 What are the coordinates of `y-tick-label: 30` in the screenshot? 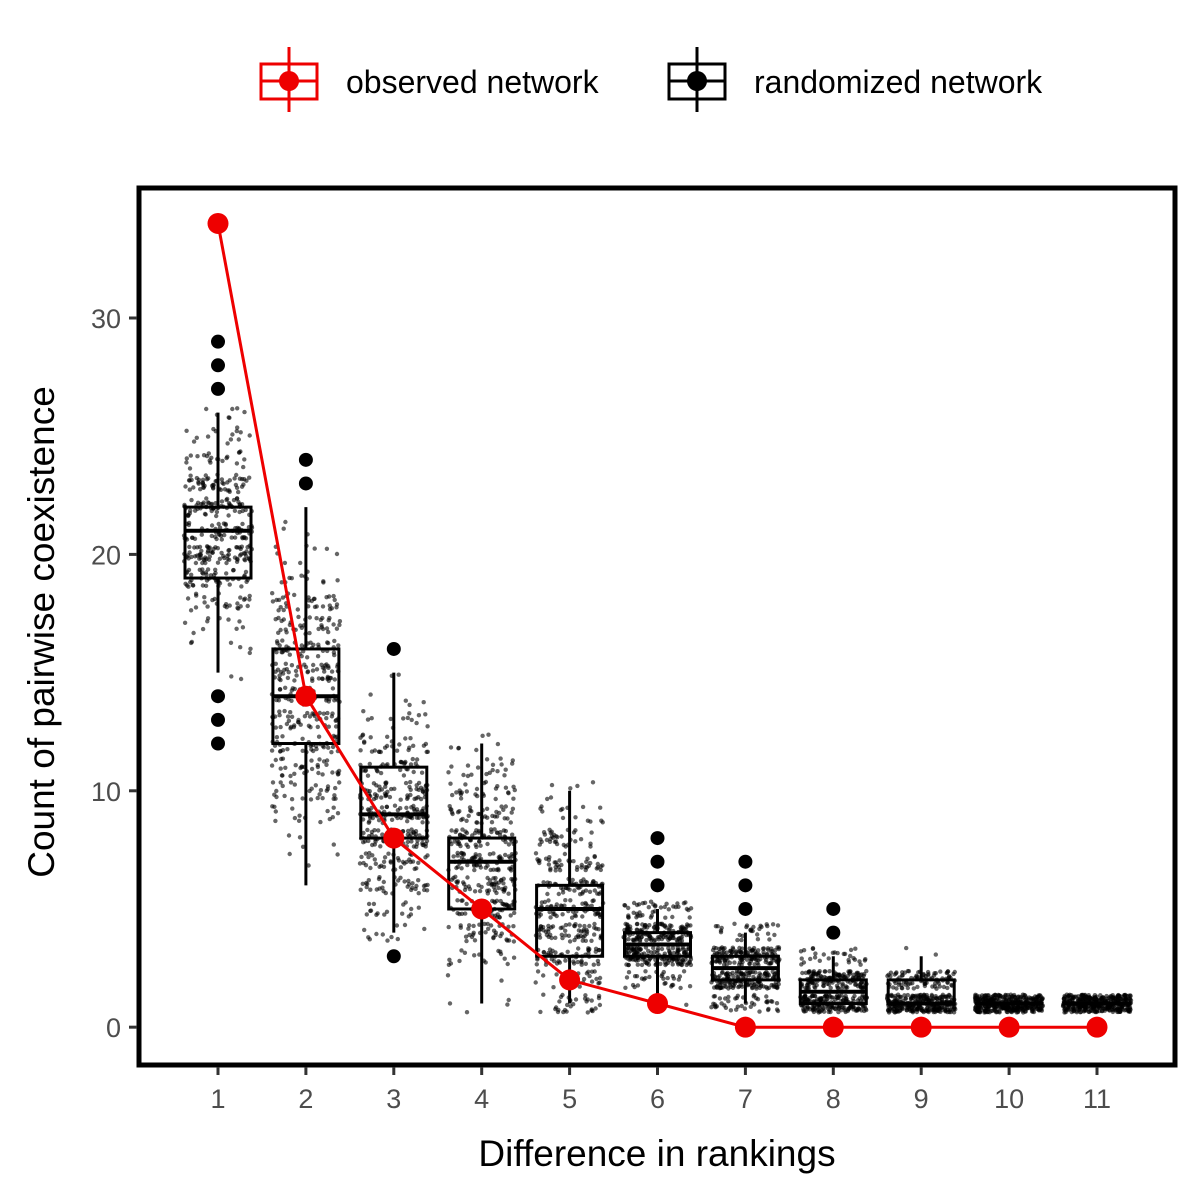 It's located at (106, 319).